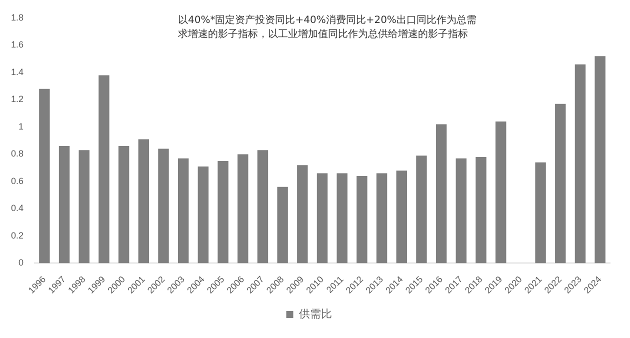  Describe the element at coordinates (17, 208) in the screenshot. I see `y-tick-label: 0.4` at that location.